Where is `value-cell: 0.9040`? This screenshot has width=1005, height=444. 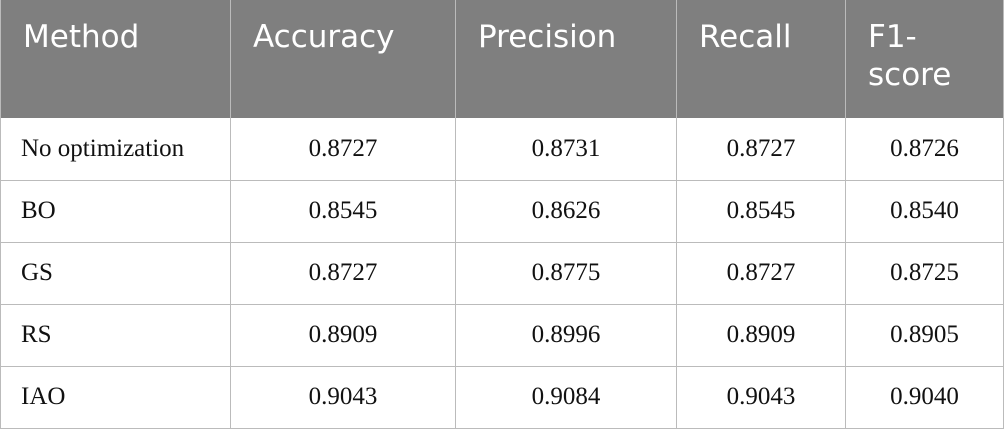
value-cell: 0.9040 is located at coordinates (924, 397).